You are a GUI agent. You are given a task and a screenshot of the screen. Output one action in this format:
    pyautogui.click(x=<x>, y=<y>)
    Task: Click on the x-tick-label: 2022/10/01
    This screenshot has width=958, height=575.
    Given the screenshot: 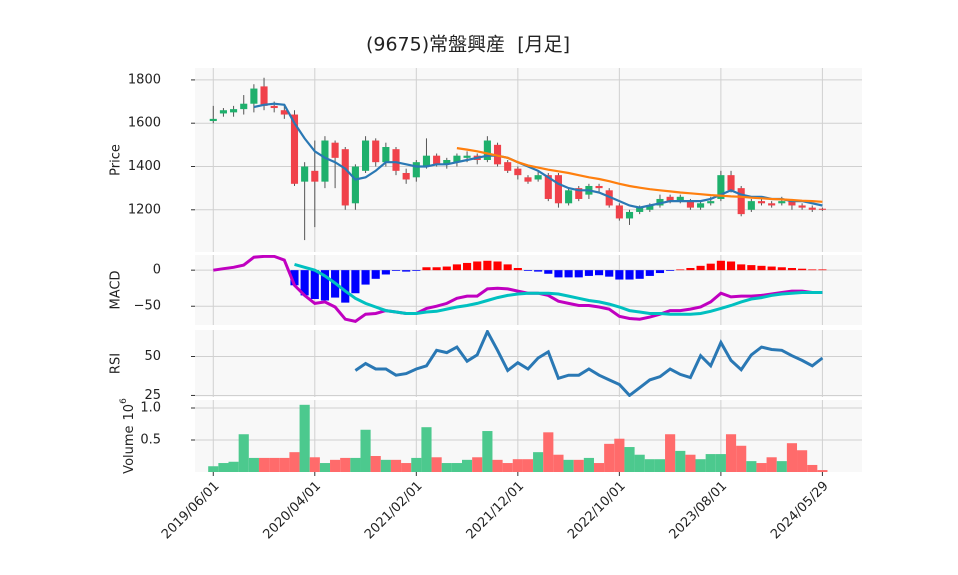 What is the action you would take?
    pyautogui.click(x=597, y=511)
    